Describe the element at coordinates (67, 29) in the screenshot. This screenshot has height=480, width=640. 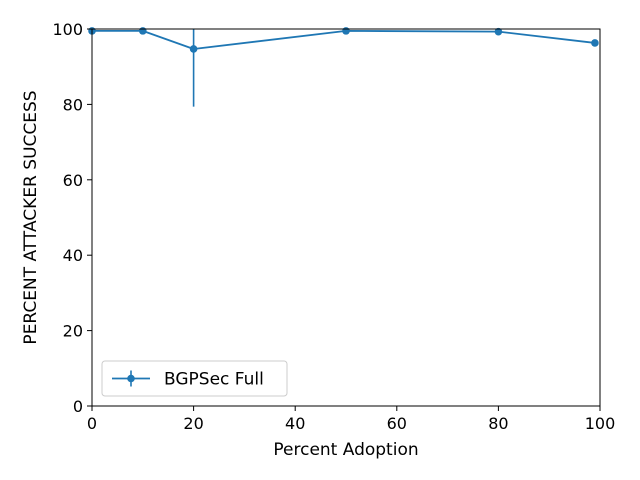
I see `y-tick-label: 100` at that location.